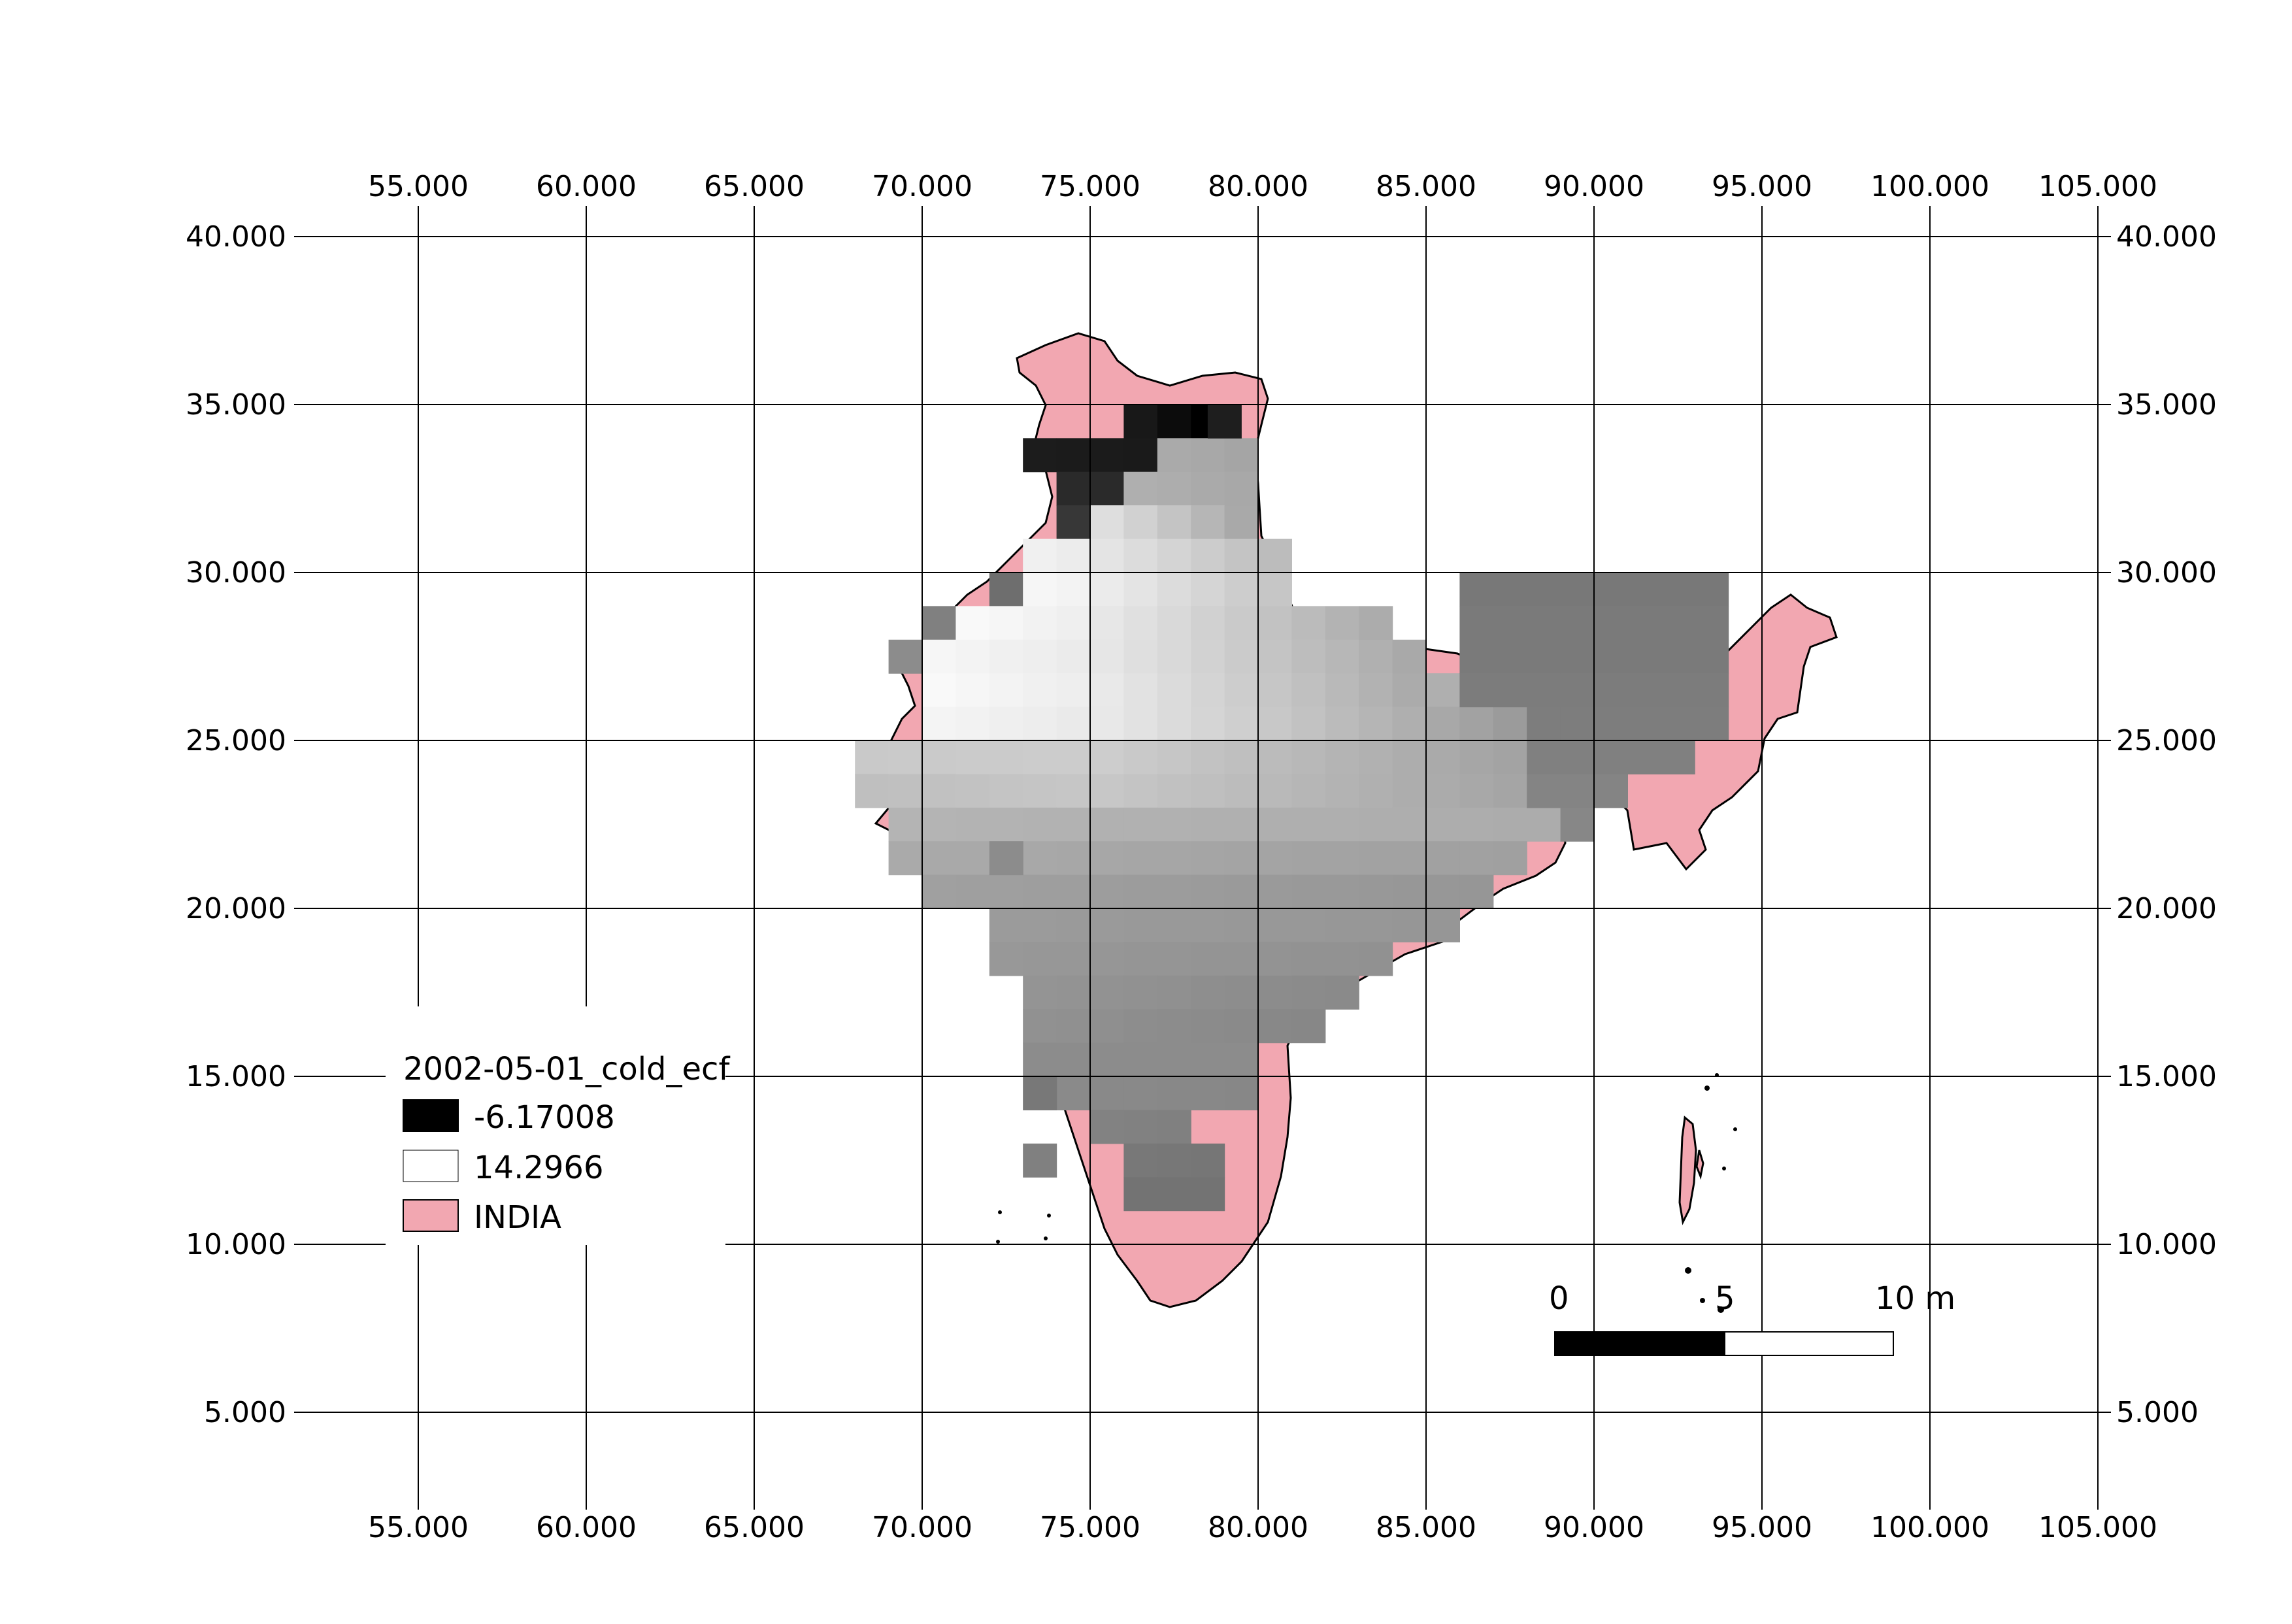 This screenshot has height=1624, width=2292. What do you see at coordinates (922, 1527) in the screenshot?
I see `x-label: 70.000` at bounding box center [922, 1527].